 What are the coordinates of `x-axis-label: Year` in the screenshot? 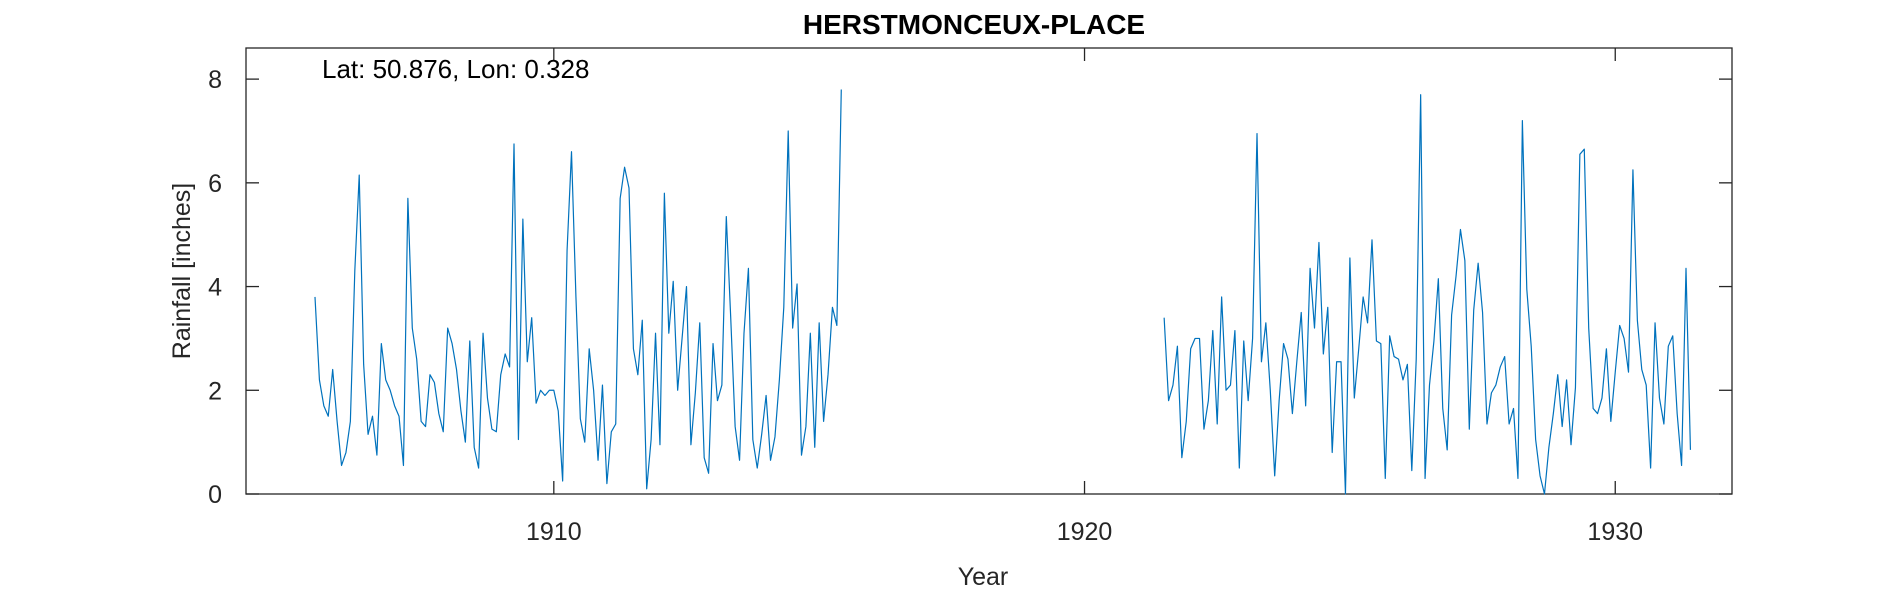 It's located at (983, 577).